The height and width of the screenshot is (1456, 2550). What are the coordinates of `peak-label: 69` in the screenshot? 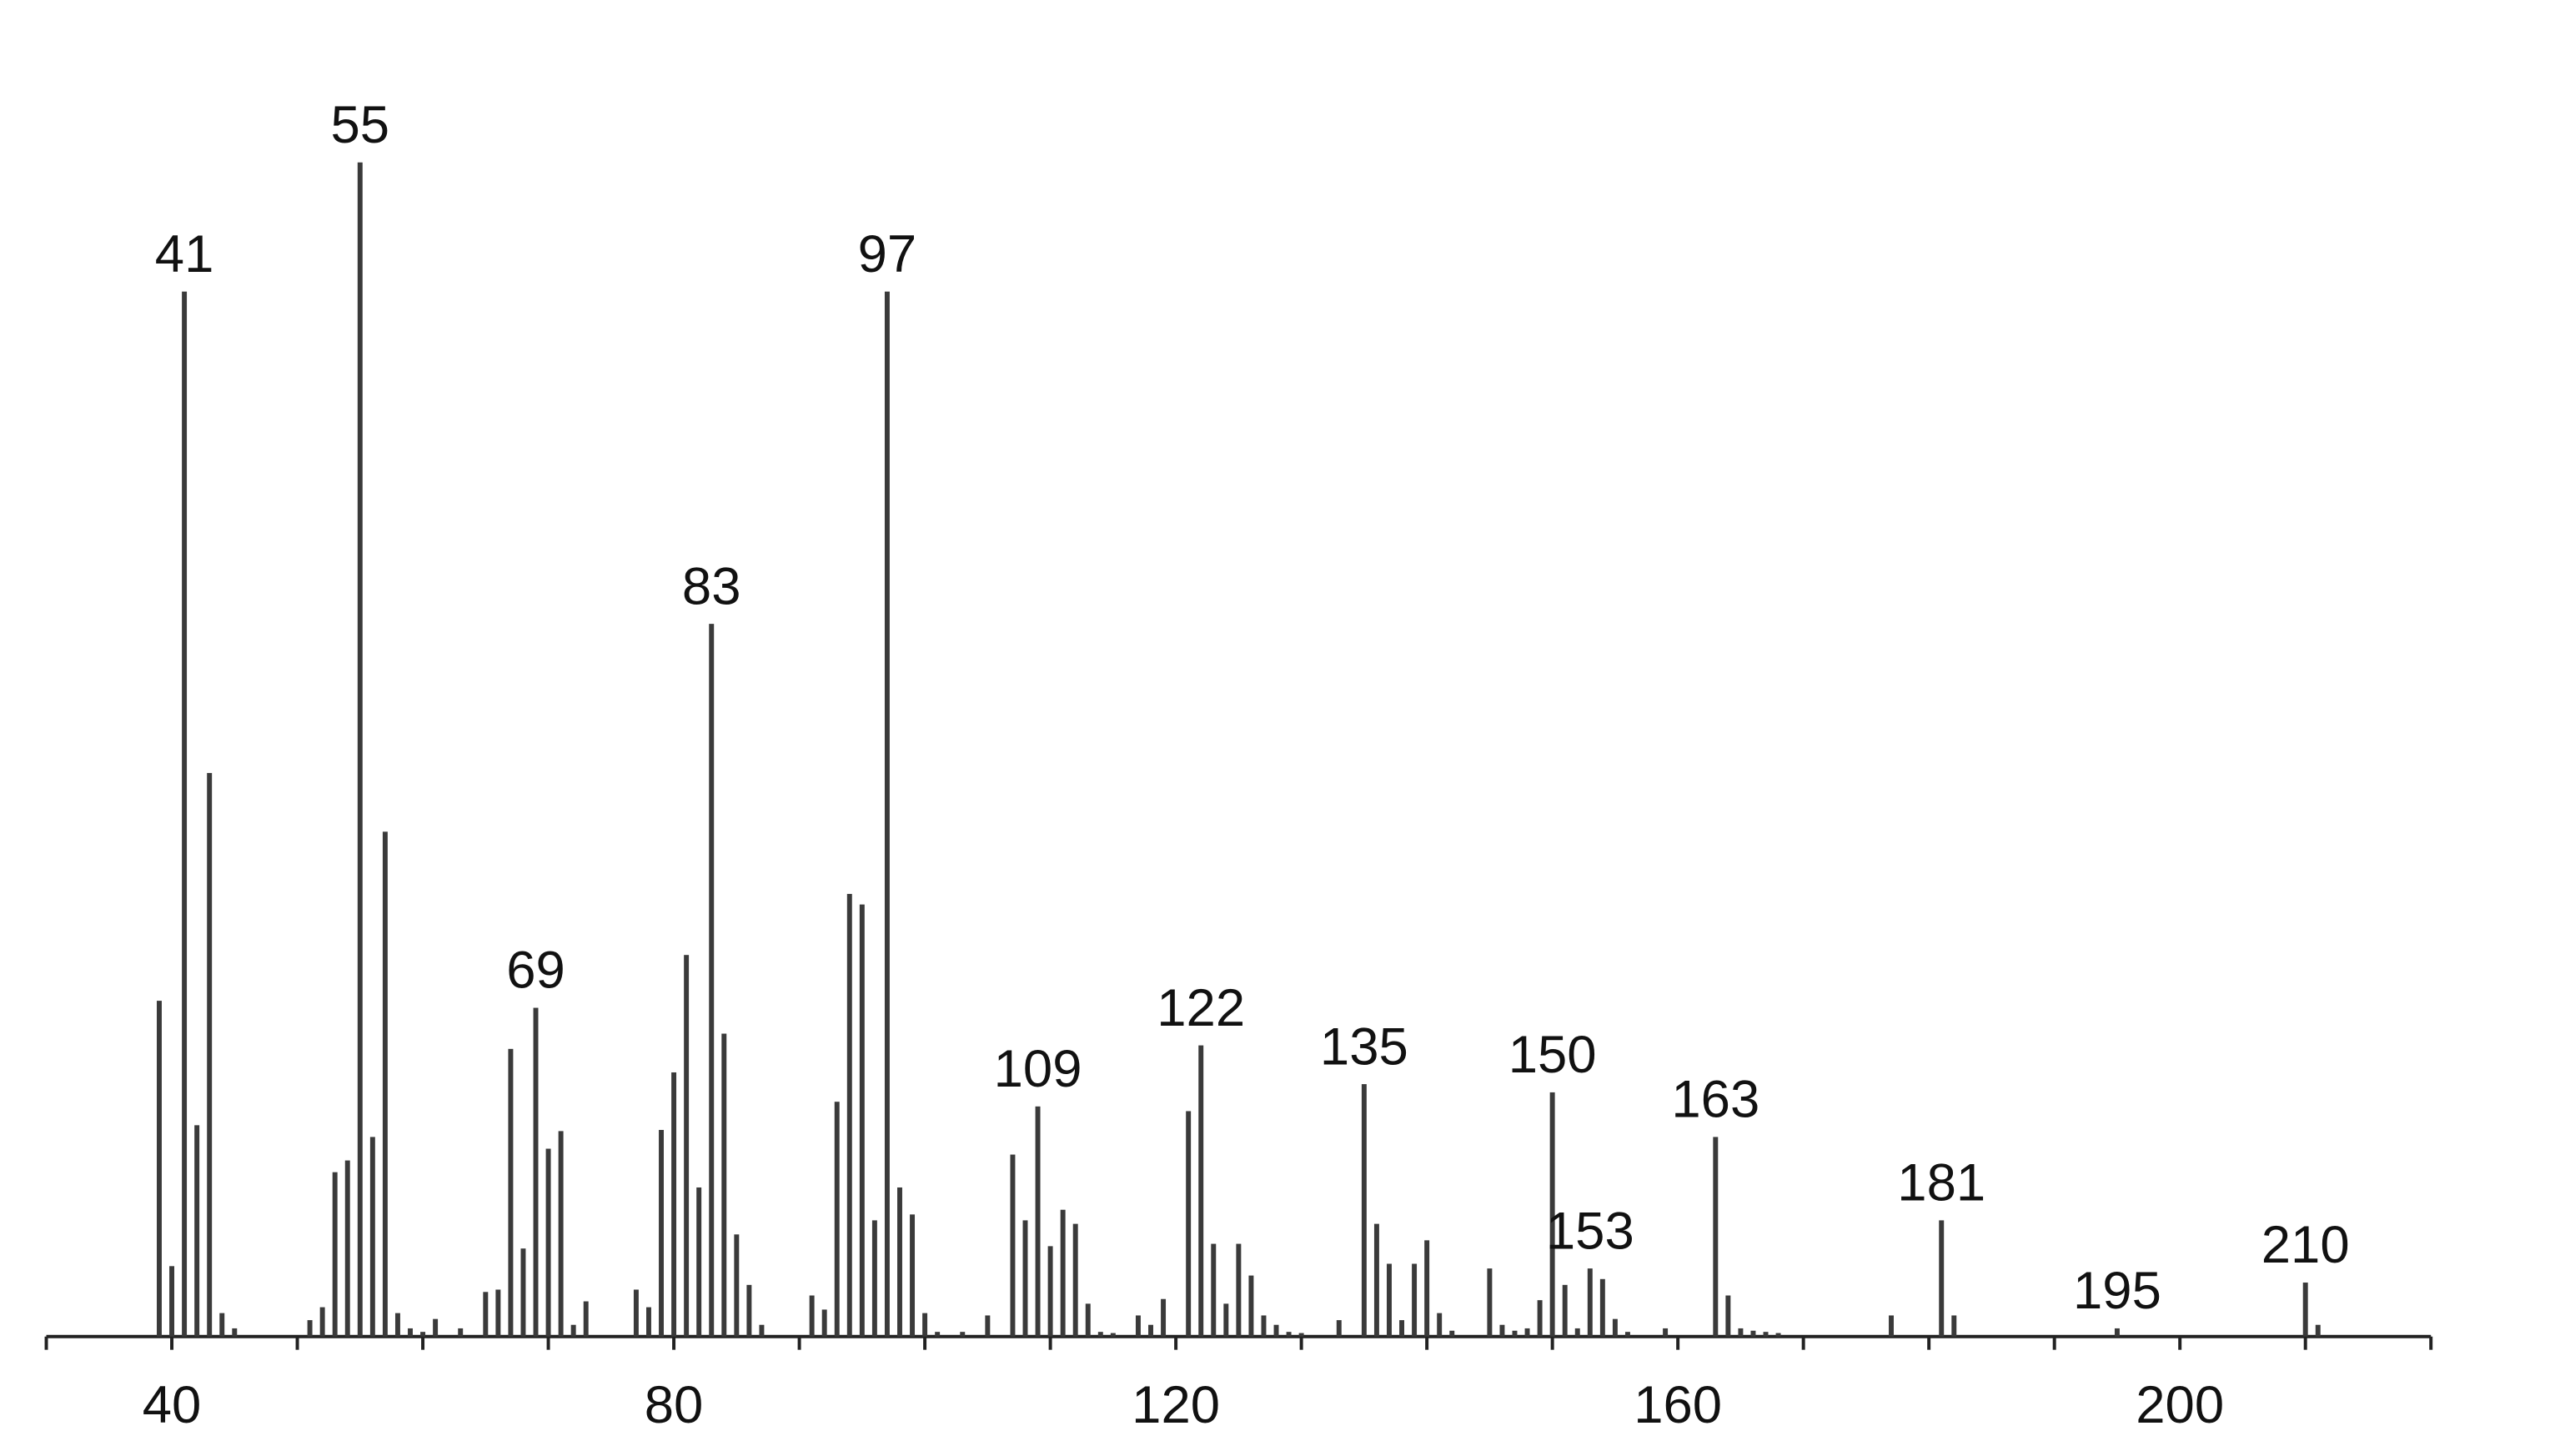 It's located at (535, 970).